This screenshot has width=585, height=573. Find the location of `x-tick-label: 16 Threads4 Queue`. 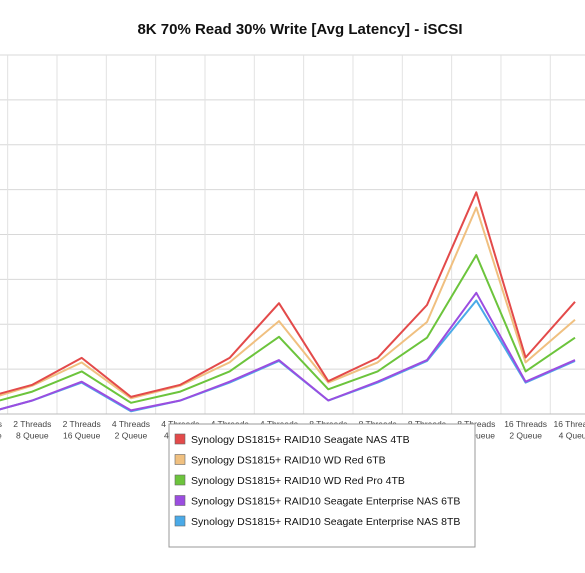

x-tick-label: 16 Threads4 Queue is located at coordinates (569, 430).